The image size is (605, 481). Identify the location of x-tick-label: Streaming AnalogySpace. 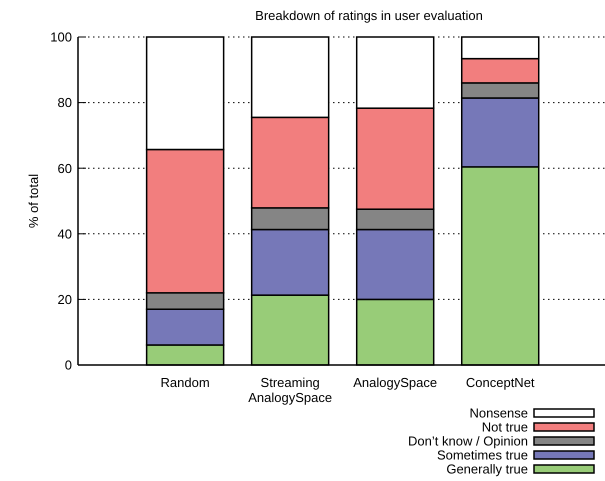
(290, 390).